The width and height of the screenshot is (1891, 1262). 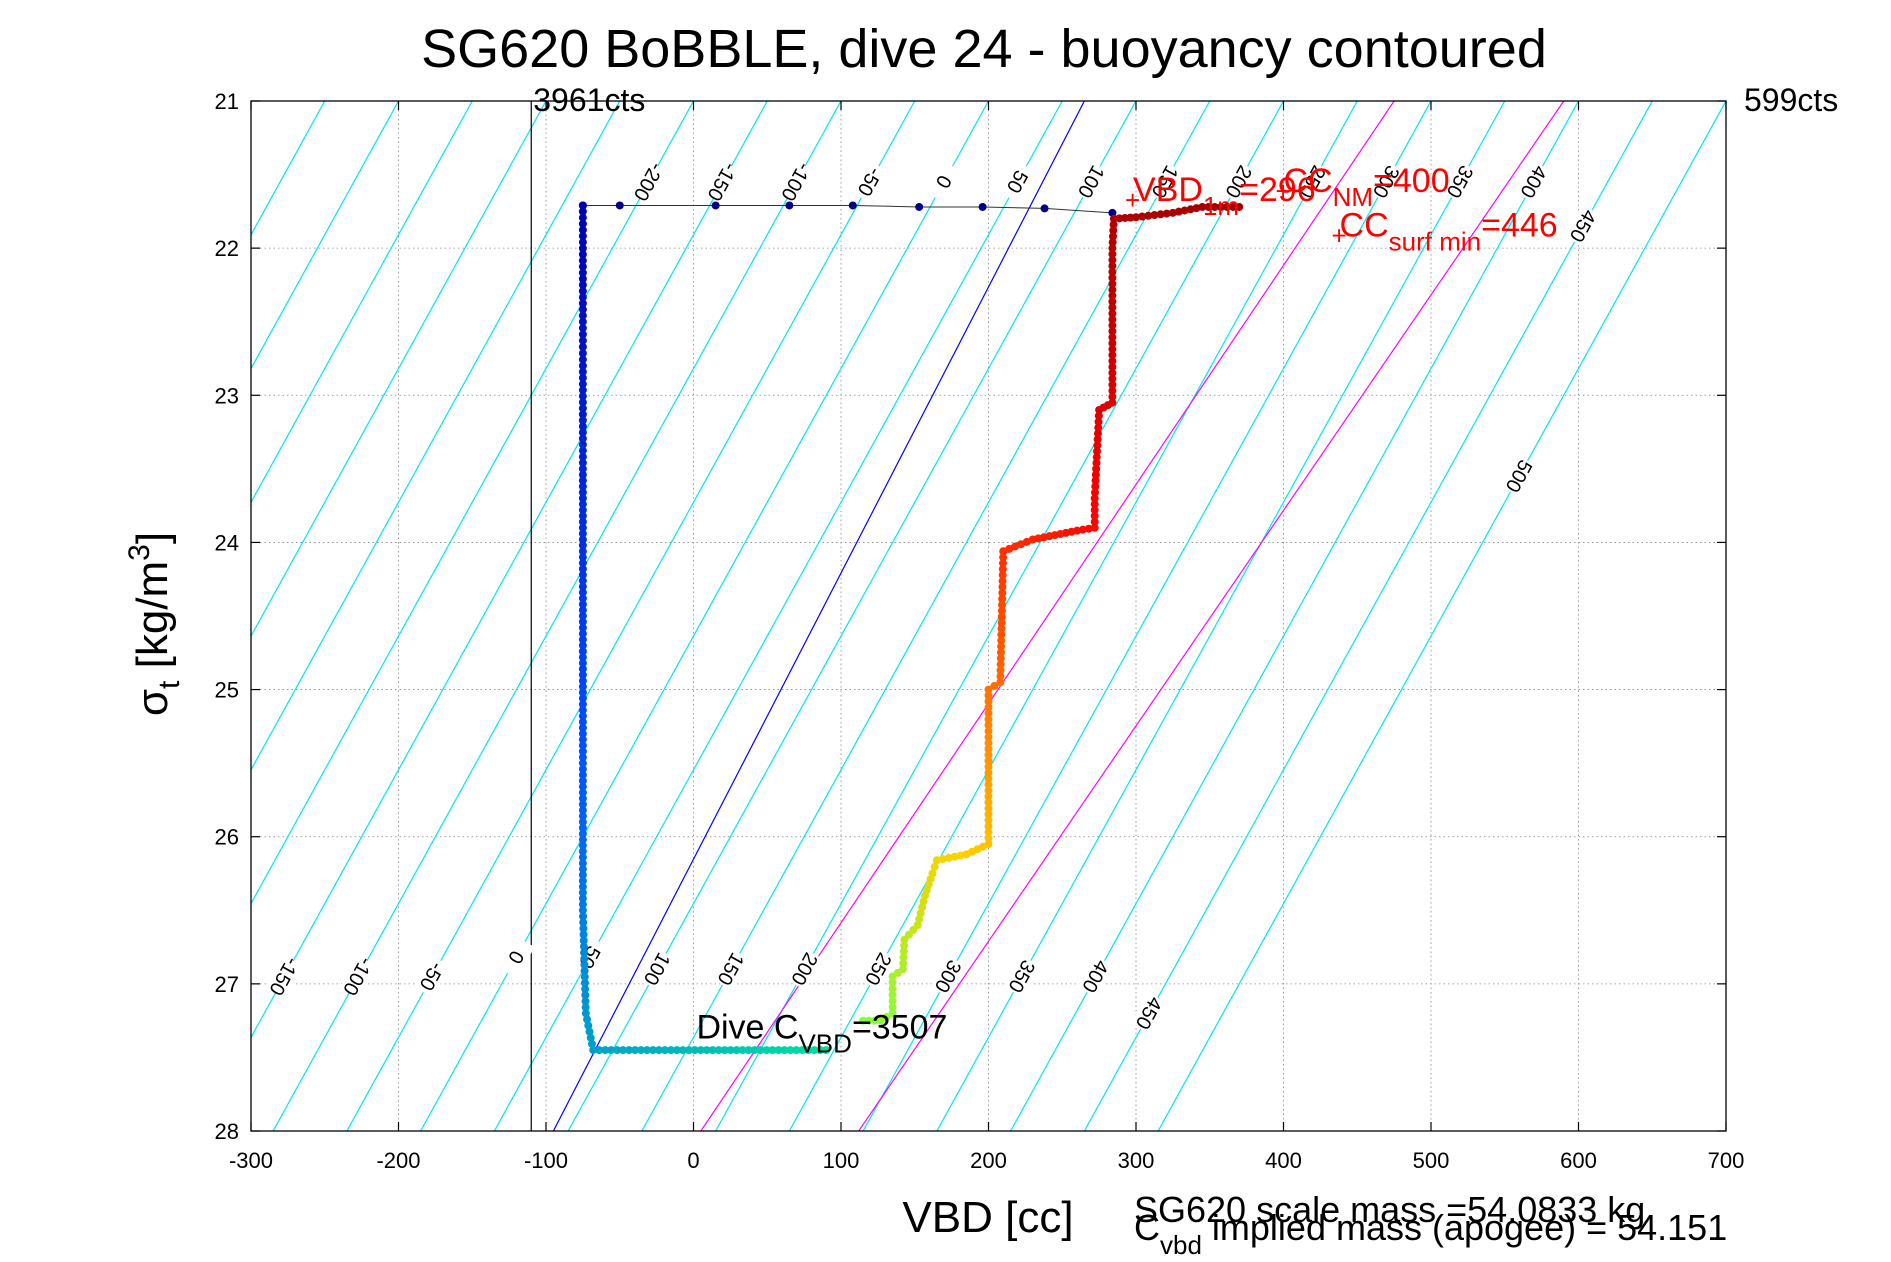 I want to click on annotation-sub: VBD, so click(x=824, y=1043).